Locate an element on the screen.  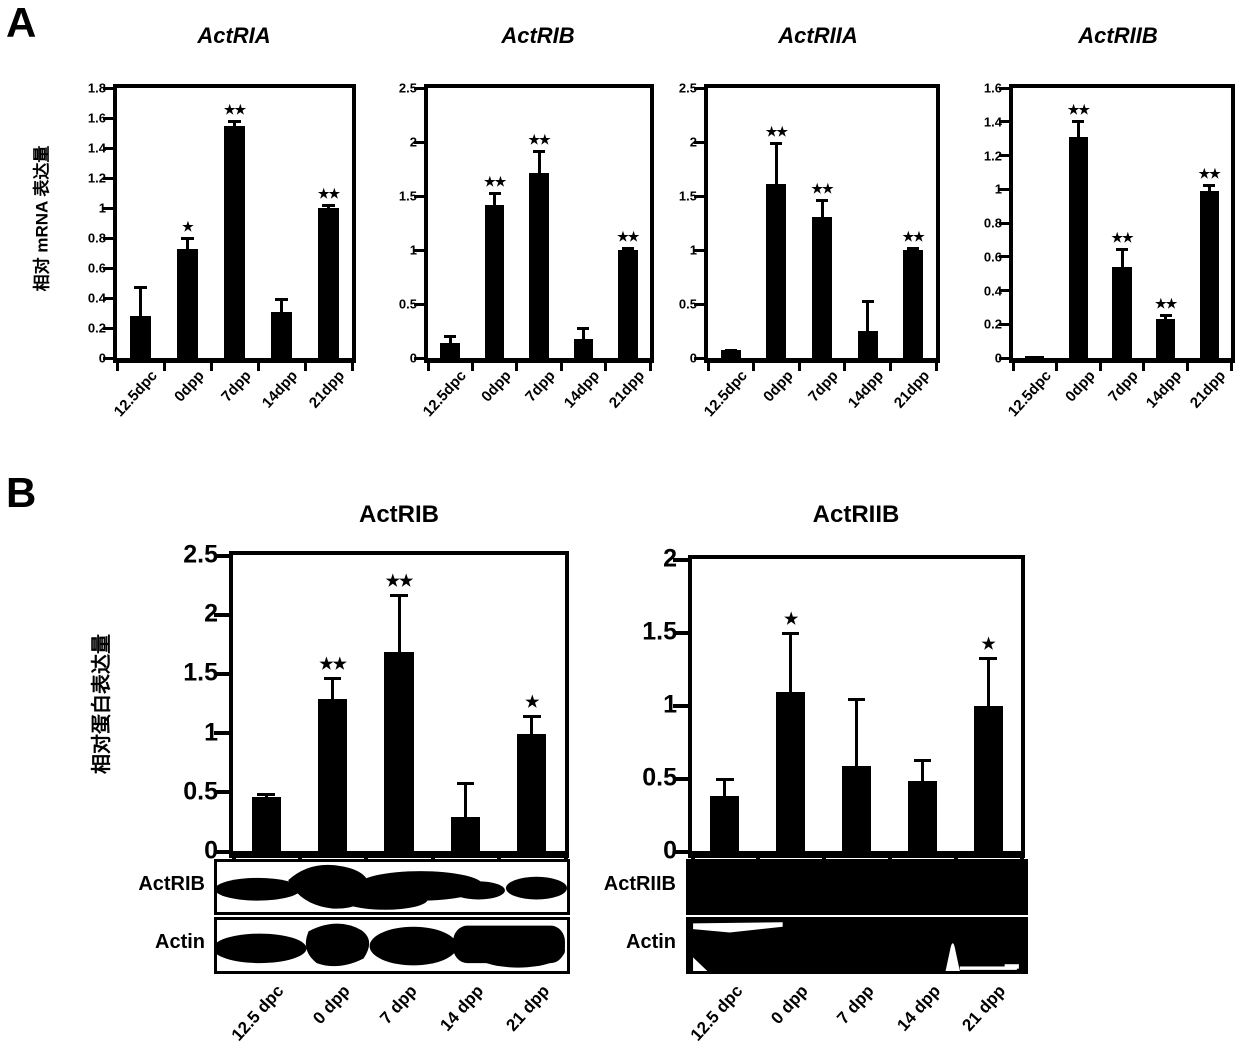
x-category-label: 12.5dpc is located at coordinates (135, 394).